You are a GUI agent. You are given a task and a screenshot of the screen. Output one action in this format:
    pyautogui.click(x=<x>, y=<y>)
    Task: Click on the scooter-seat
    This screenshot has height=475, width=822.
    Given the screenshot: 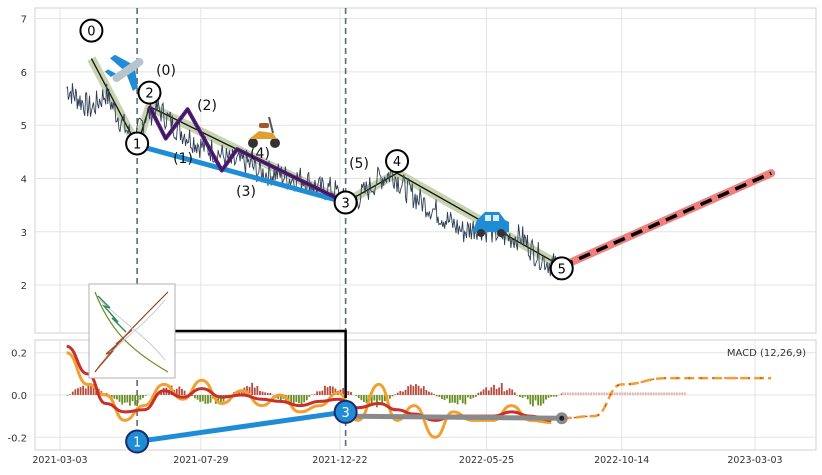 What is the action you would take?
    pyautogui.click(x=264, y=125)
    